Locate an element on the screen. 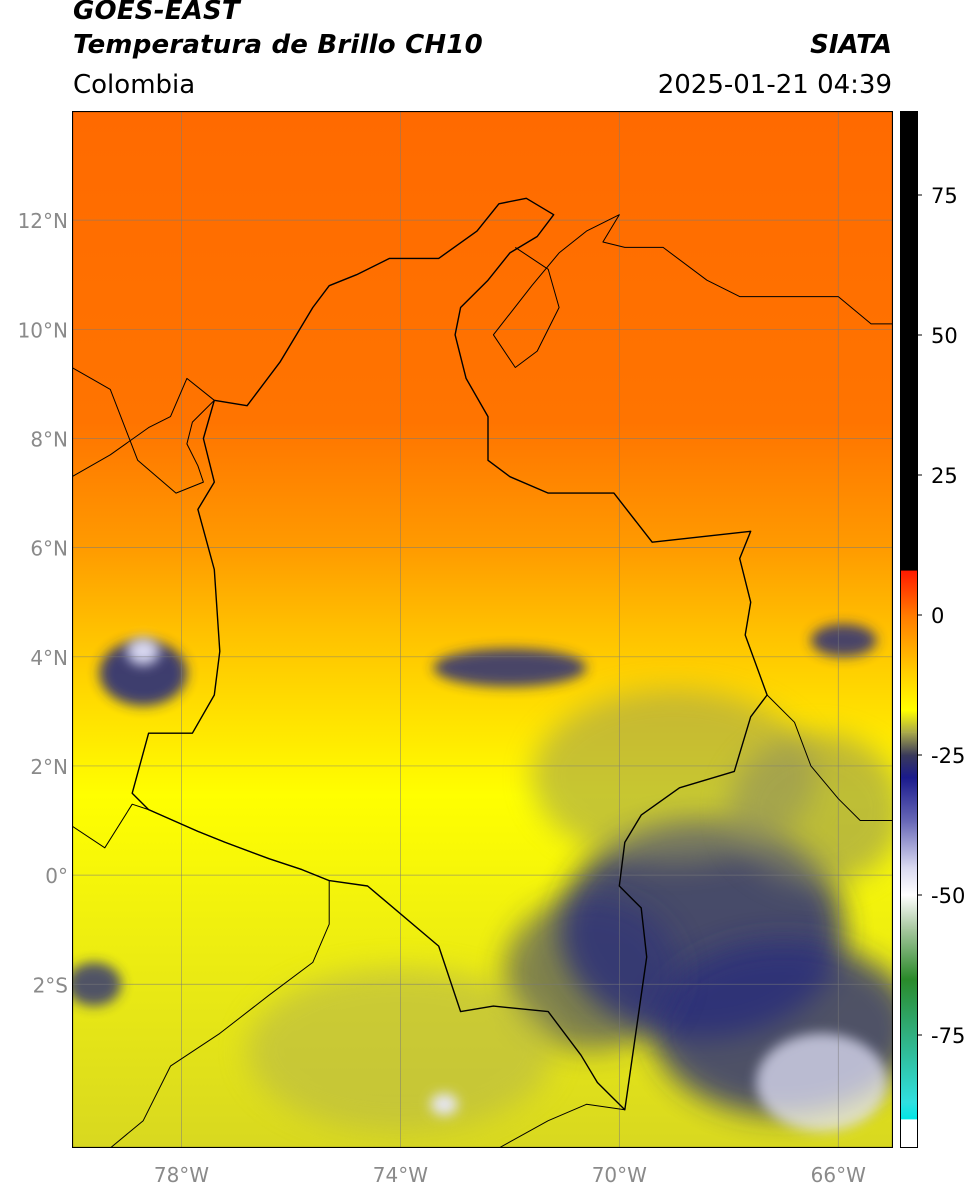  colorbar-tick-label: 0 is located at coordinates (937, 616).